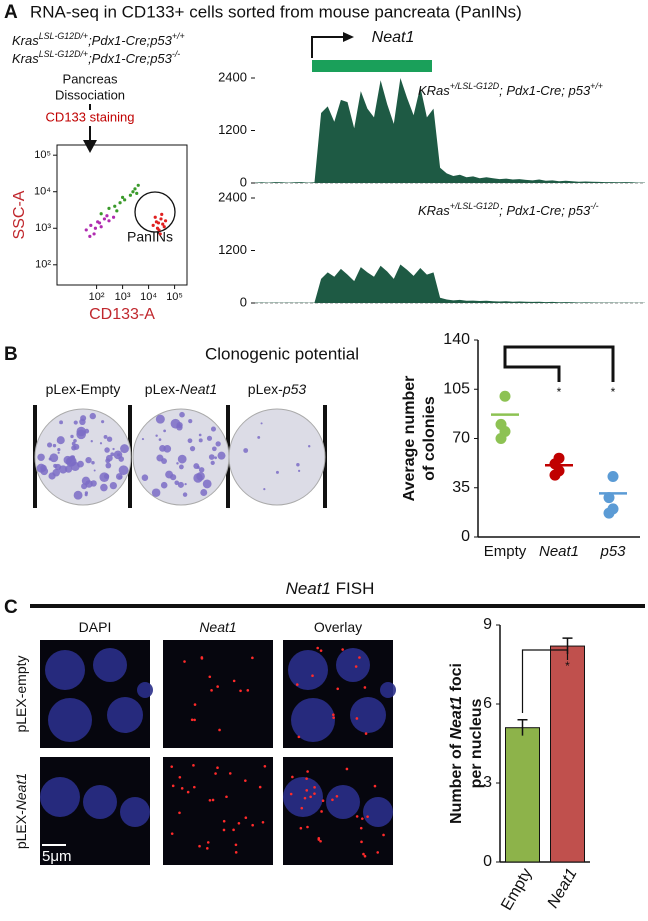 The image size is (648, 921). Describe the element at coordinates (95, 627) in the screenshot. I see `column-label: DAPI` at that location.